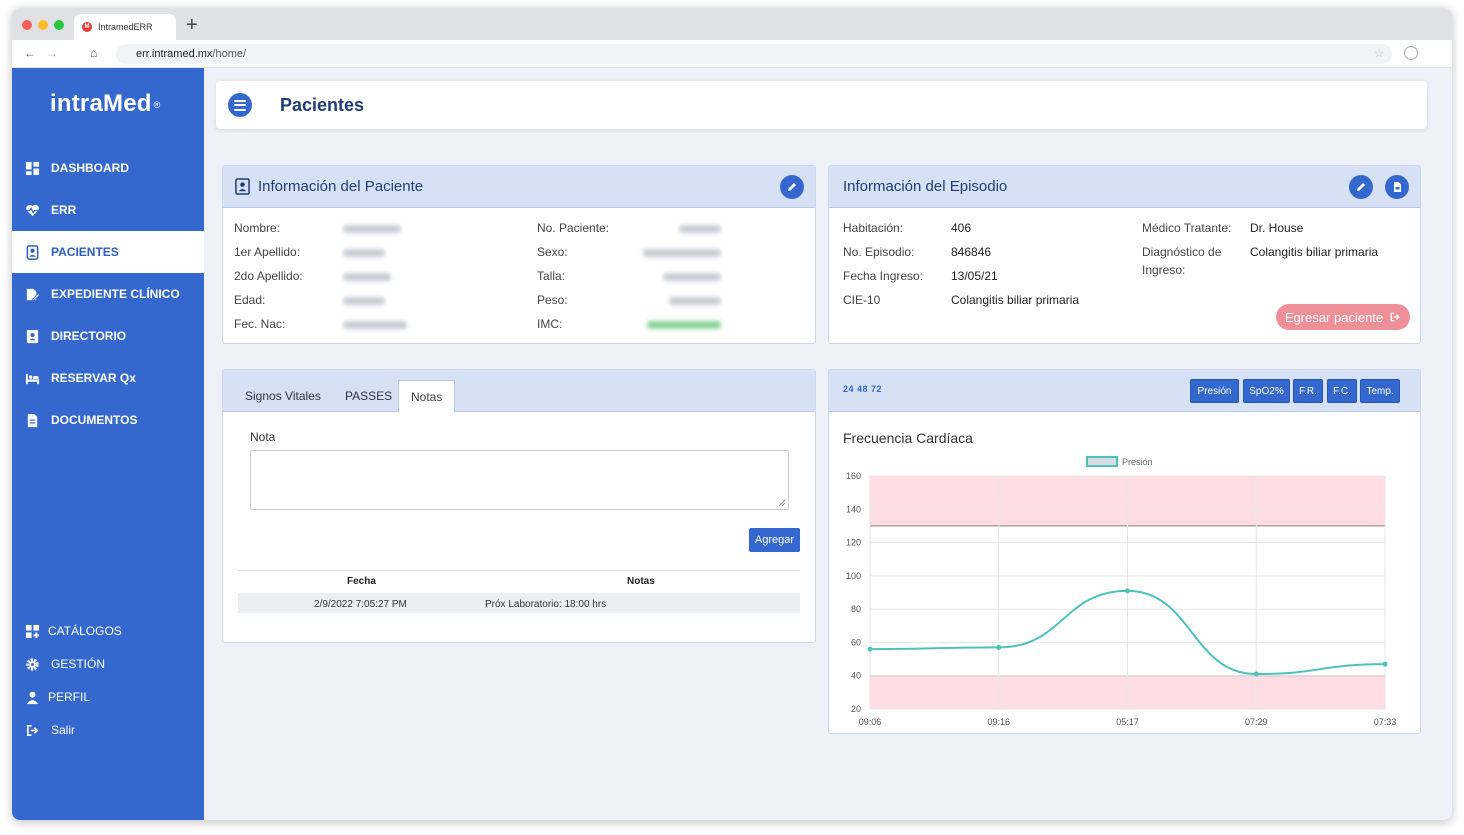  Describe the element at coordinates (32, 631) in the screenshot. I see `catalog-grid-icon` at that location.